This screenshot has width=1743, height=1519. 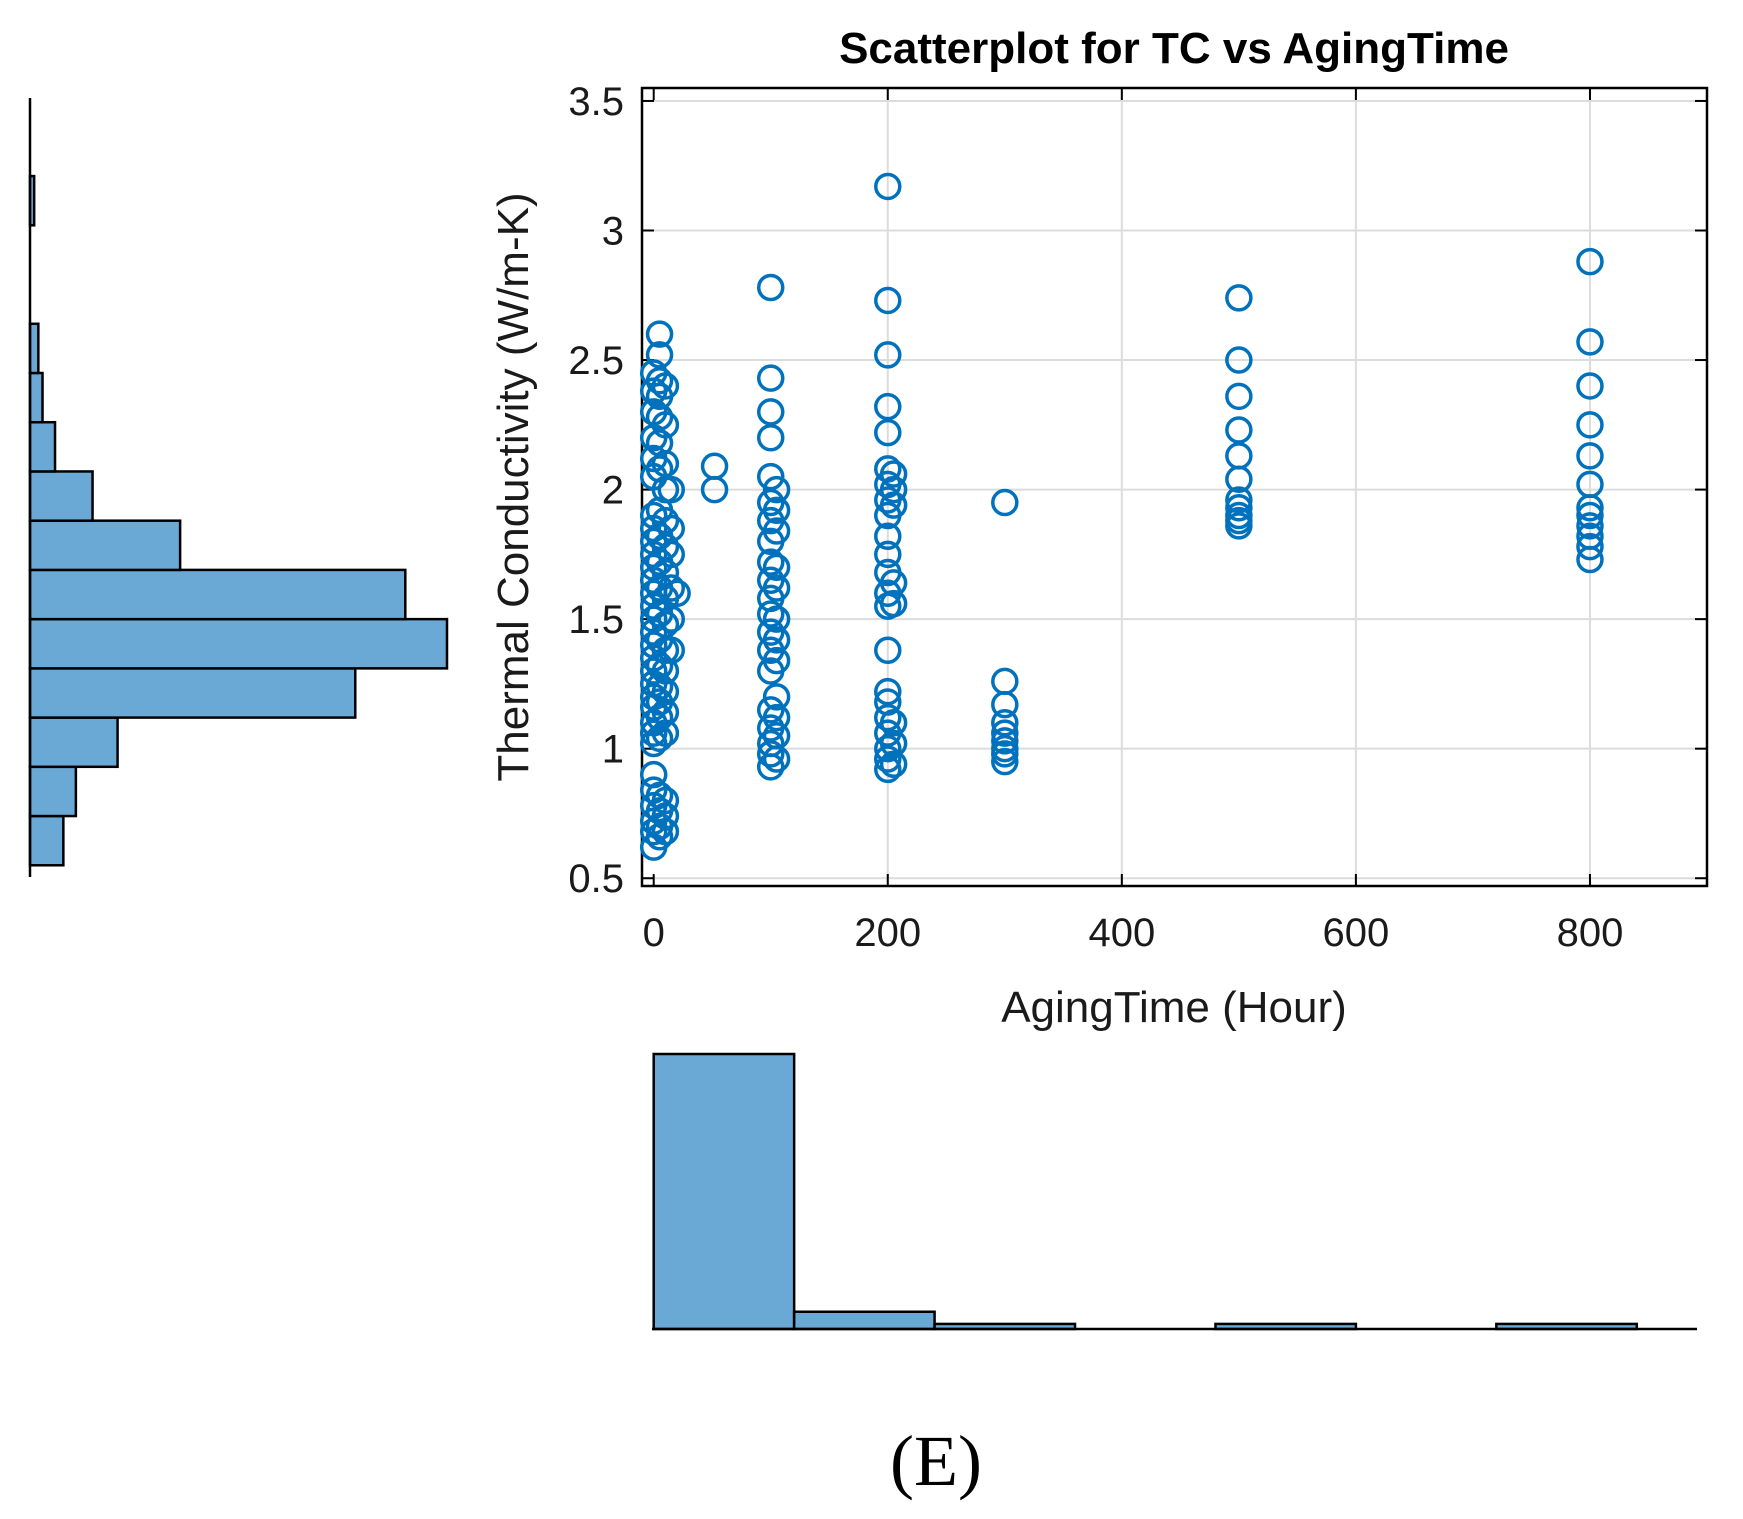 I want to click on y-tick-label: 3, so click(x=613, y=232).